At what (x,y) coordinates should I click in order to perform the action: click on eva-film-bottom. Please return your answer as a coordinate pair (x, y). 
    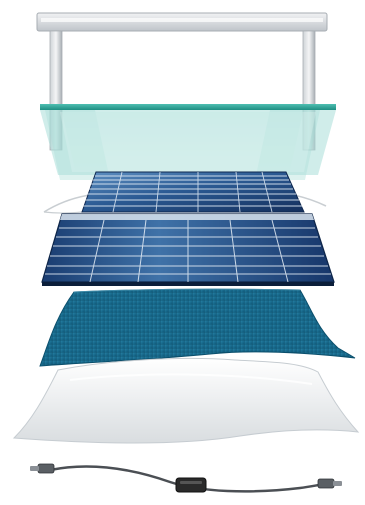
    Looking at the image, I should click on (197, 327).